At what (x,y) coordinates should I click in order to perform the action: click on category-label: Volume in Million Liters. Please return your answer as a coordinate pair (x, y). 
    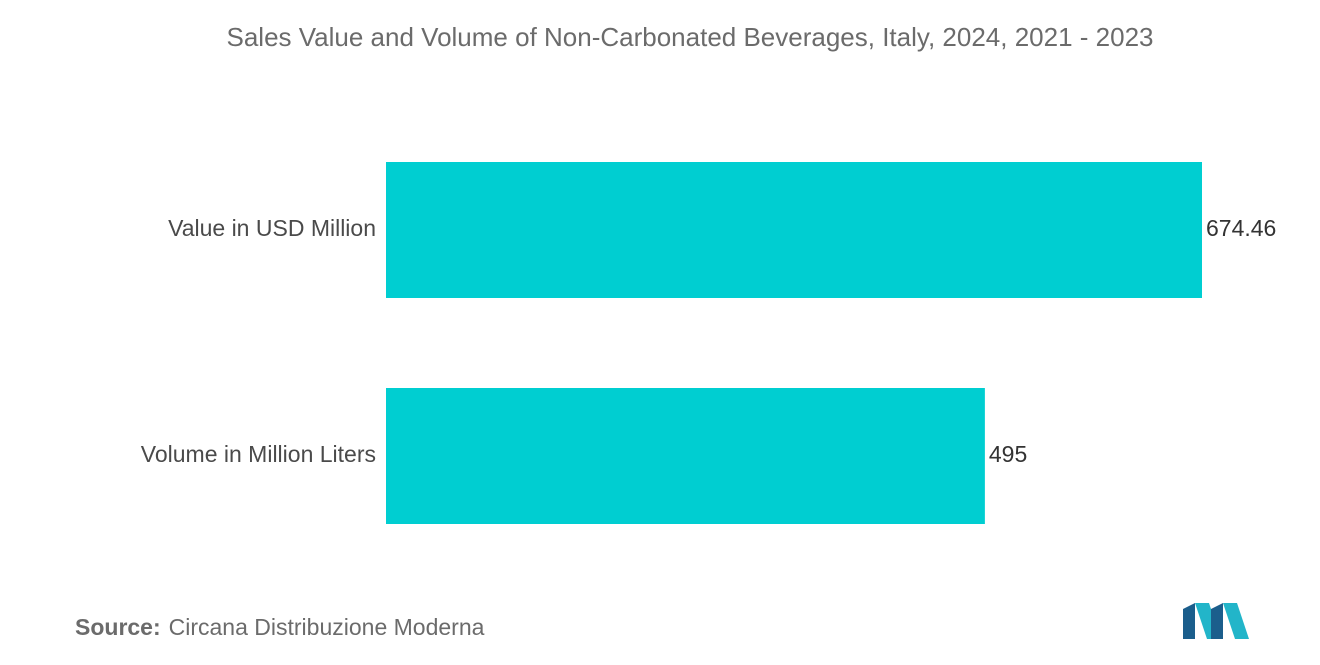
    Looking at the image, I should click on (258, 454).